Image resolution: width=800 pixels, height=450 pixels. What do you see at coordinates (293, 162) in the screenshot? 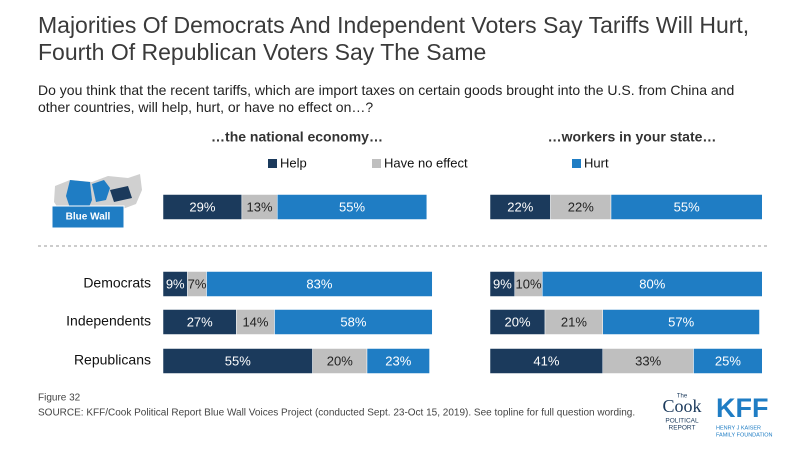
I see `legend-label: Help` at bounding box center [293, 162].